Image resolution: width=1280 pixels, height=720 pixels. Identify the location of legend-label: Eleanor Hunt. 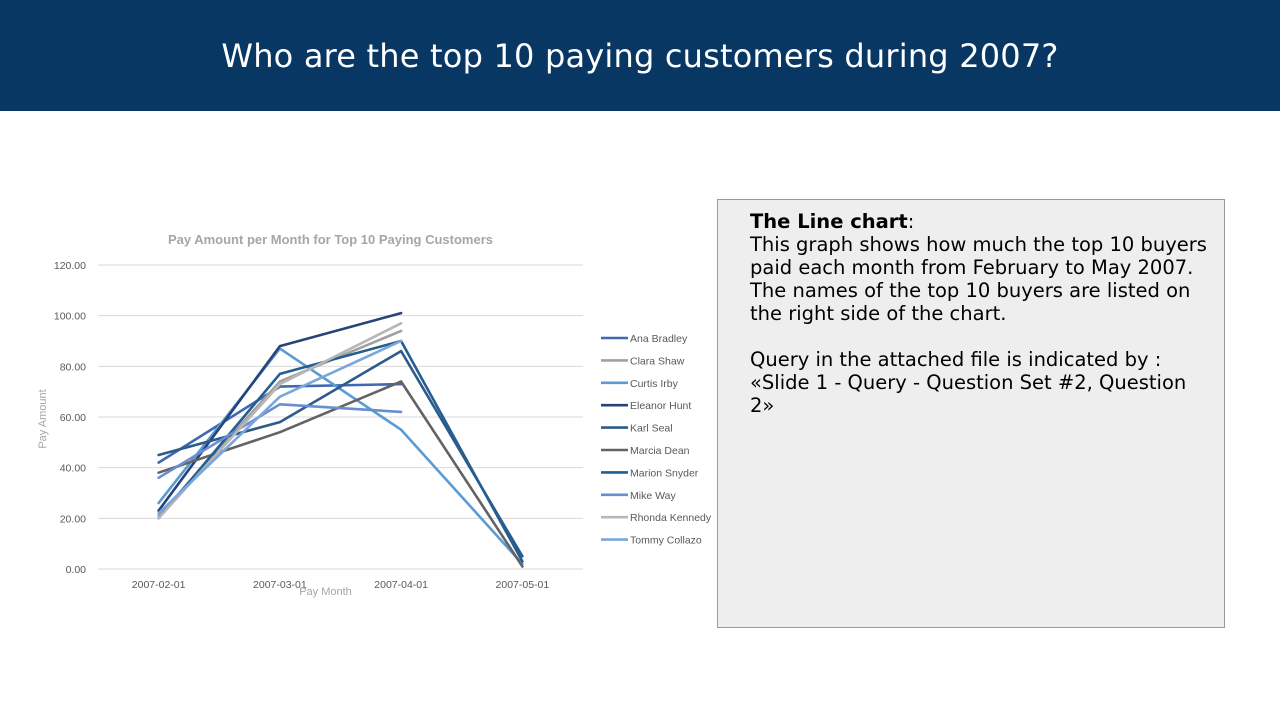
(660, 406).